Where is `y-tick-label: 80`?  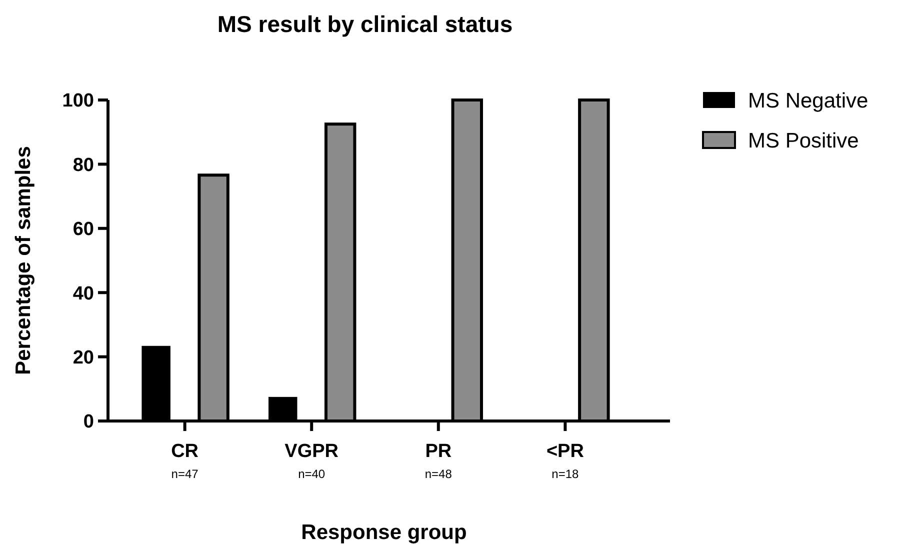
y-tick-label: 80 is located at coordinates (83, 165).